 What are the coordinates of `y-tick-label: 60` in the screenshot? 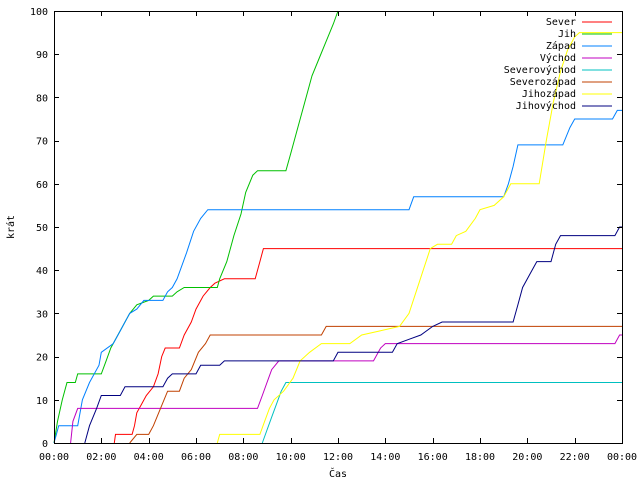 It's located at (42, 185).